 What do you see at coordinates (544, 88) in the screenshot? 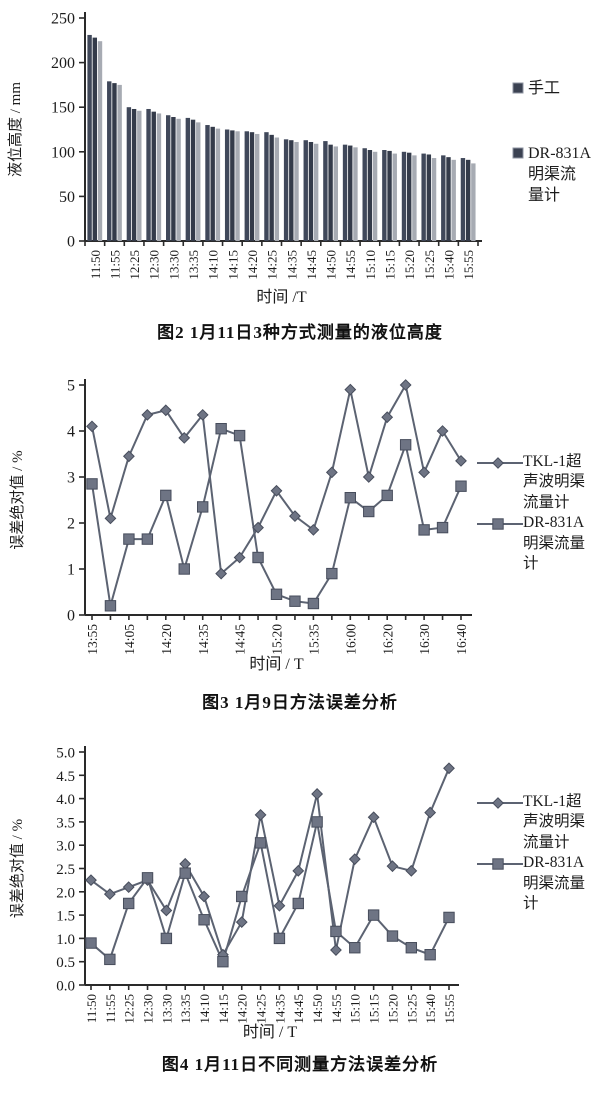
I see `legend-label: 手工` at bounding box center [544, 88].